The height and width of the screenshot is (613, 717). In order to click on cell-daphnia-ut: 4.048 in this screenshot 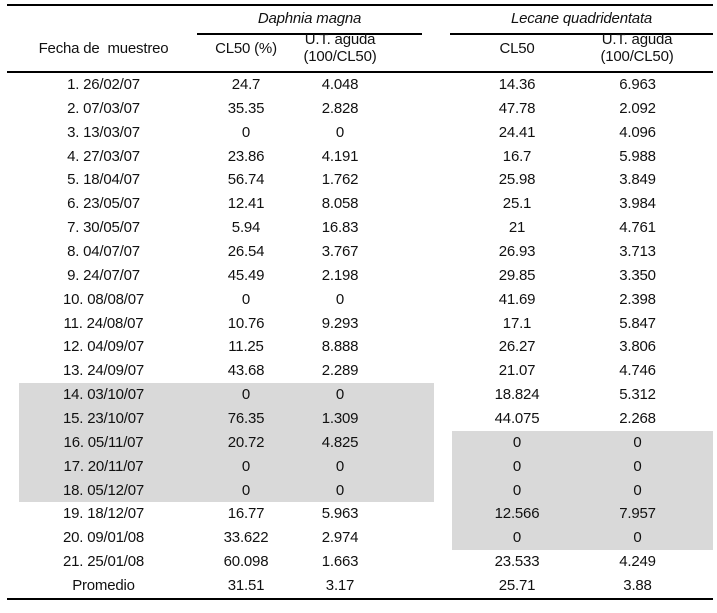, I will do `click(340, 84)`.